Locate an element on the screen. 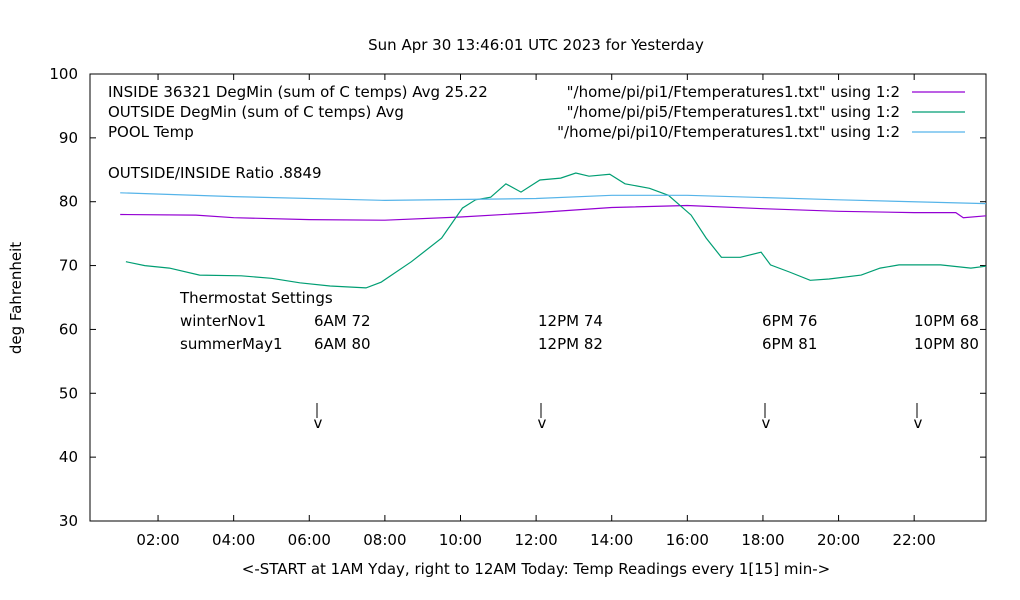 This screenshot has height=600, width=1020. thermostat-setting: 6AM 80 is located at coordinates (342, 344).